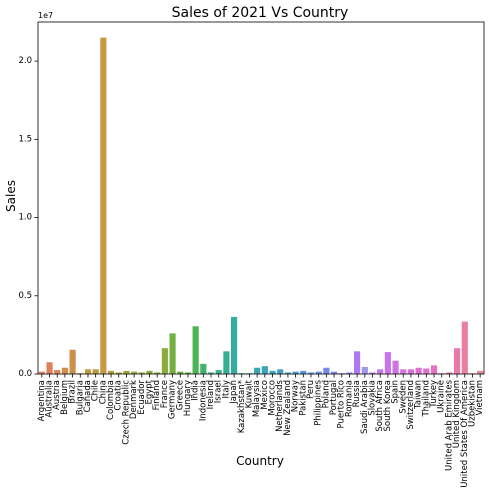  Describe the element at coordinates (203, 400) in the screenshot. I see `x-tick-label: Indonesia` at that location.